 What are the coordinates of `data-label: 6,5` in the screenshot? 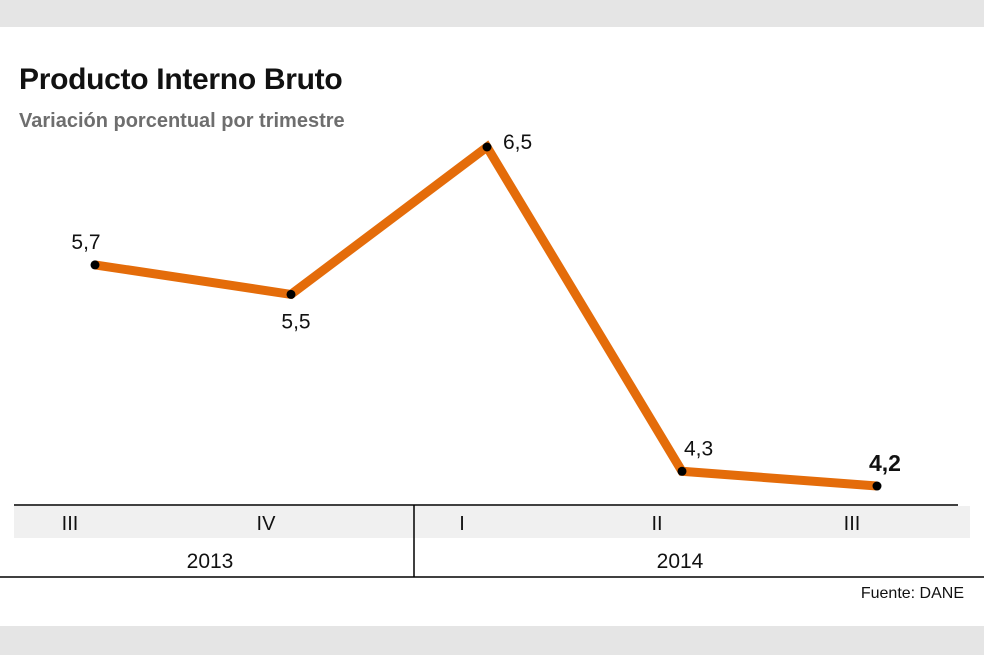 It's located at (517, 142).